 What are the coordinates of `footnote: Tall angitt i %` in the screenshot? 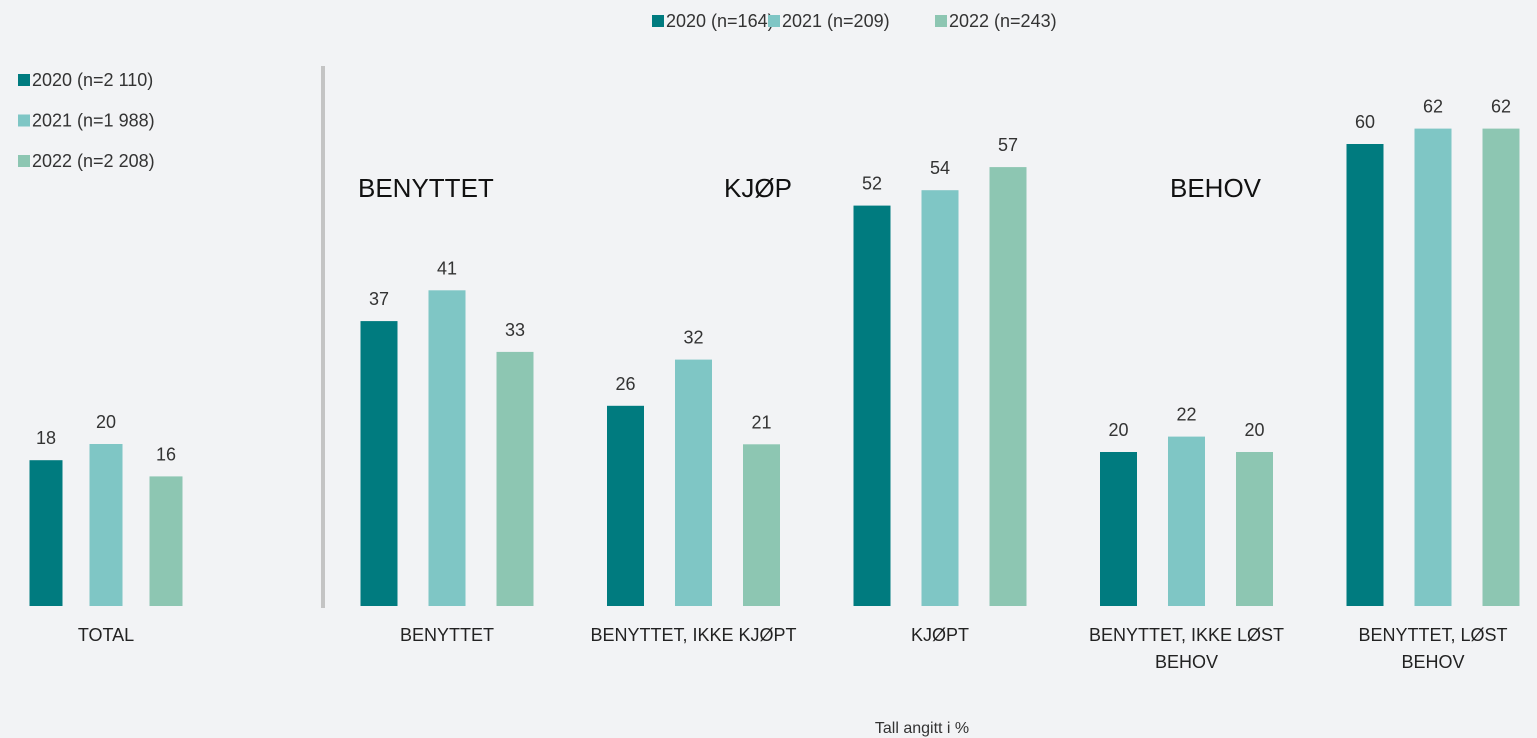 It's located at (922, 728).